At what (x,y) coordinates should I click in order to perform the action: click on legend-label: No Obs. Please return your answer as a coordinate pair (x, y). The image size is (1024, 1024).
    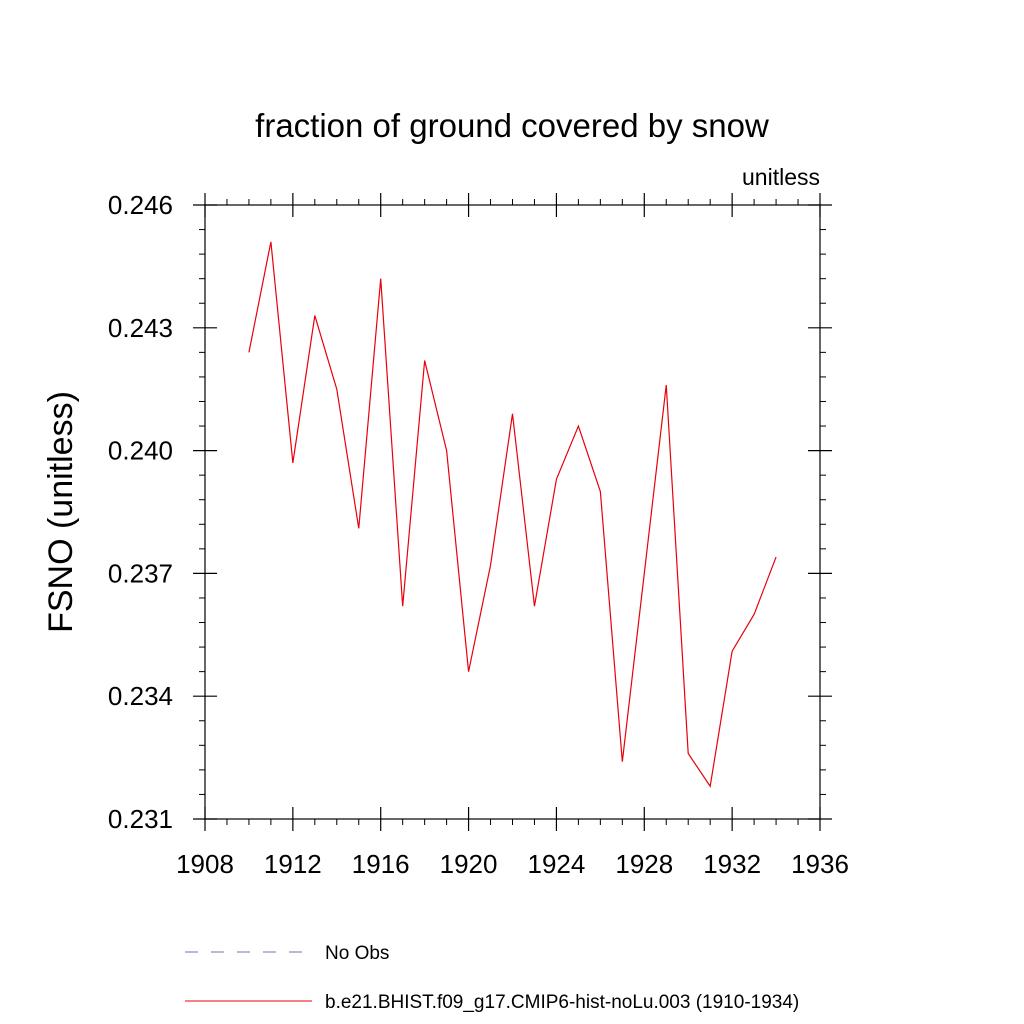
    Looking at the image, I should click on (357, 953).